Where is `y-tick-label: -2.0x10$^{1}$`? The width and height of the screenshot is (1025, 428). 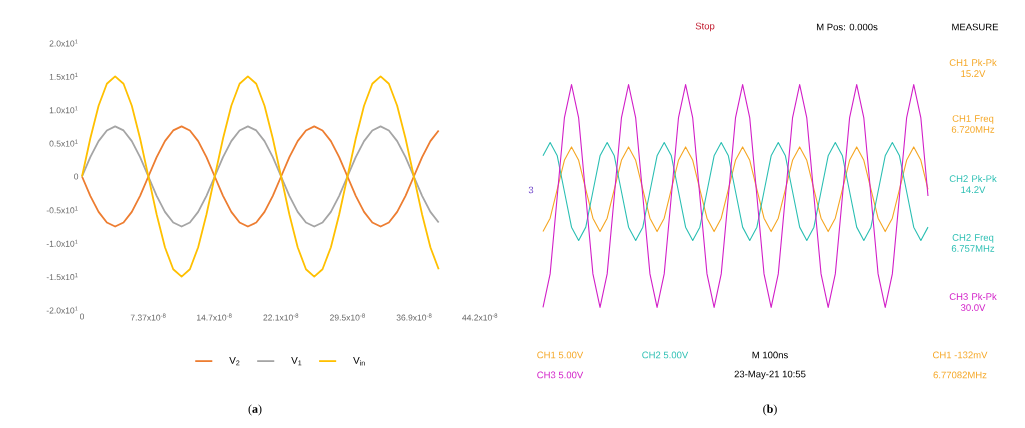
y-tick-label: -2.0x10$^{1}$ is located at coordinates (62, 310).